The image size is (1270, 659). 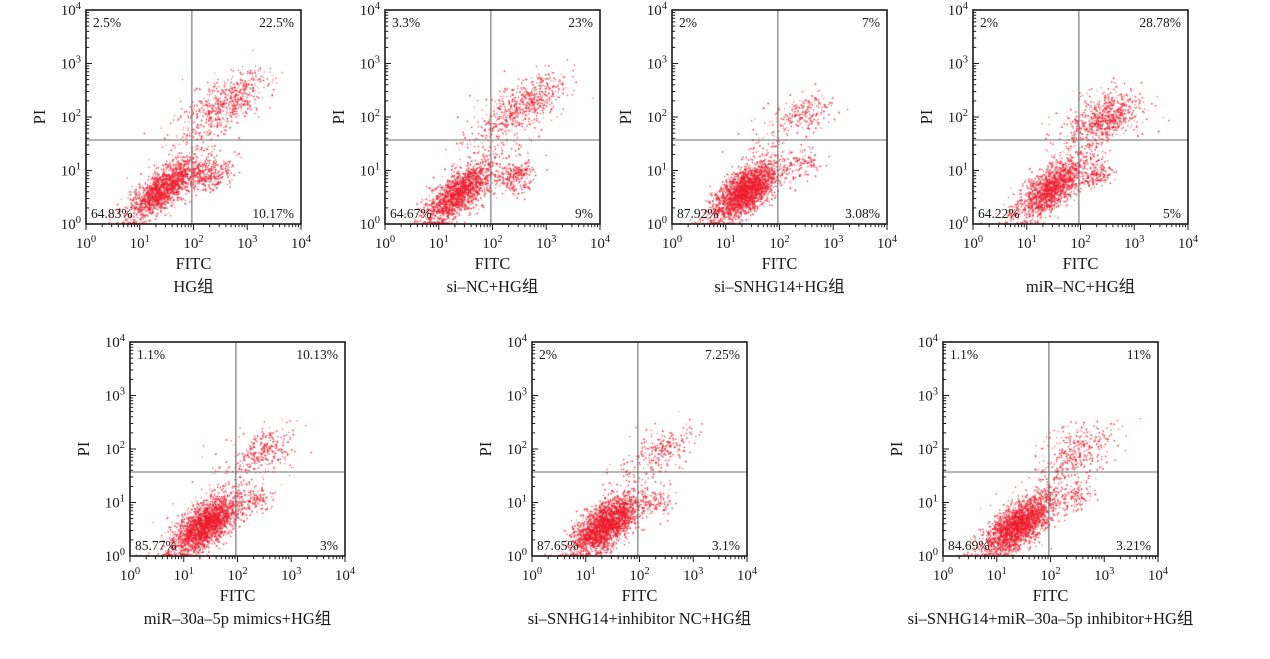 I want to click on quadrant-lower-right-percentage: 3.08%, so click(x=862, y=213).